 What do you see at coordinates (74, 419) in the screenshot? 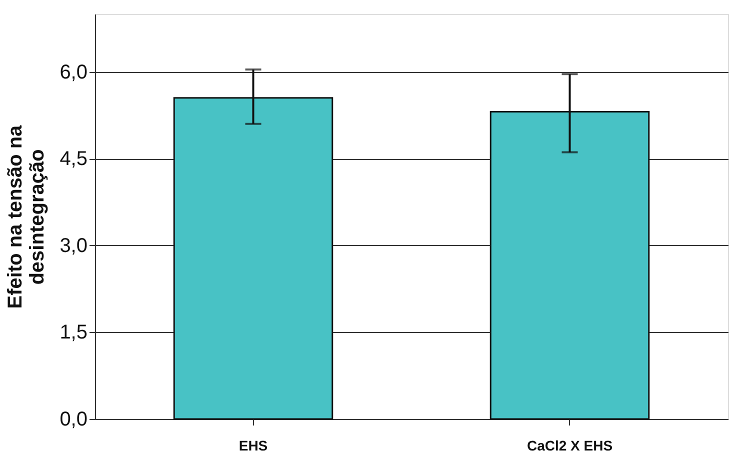
I see `y-tick-label: 0,0` at bounding box center [74, 419].